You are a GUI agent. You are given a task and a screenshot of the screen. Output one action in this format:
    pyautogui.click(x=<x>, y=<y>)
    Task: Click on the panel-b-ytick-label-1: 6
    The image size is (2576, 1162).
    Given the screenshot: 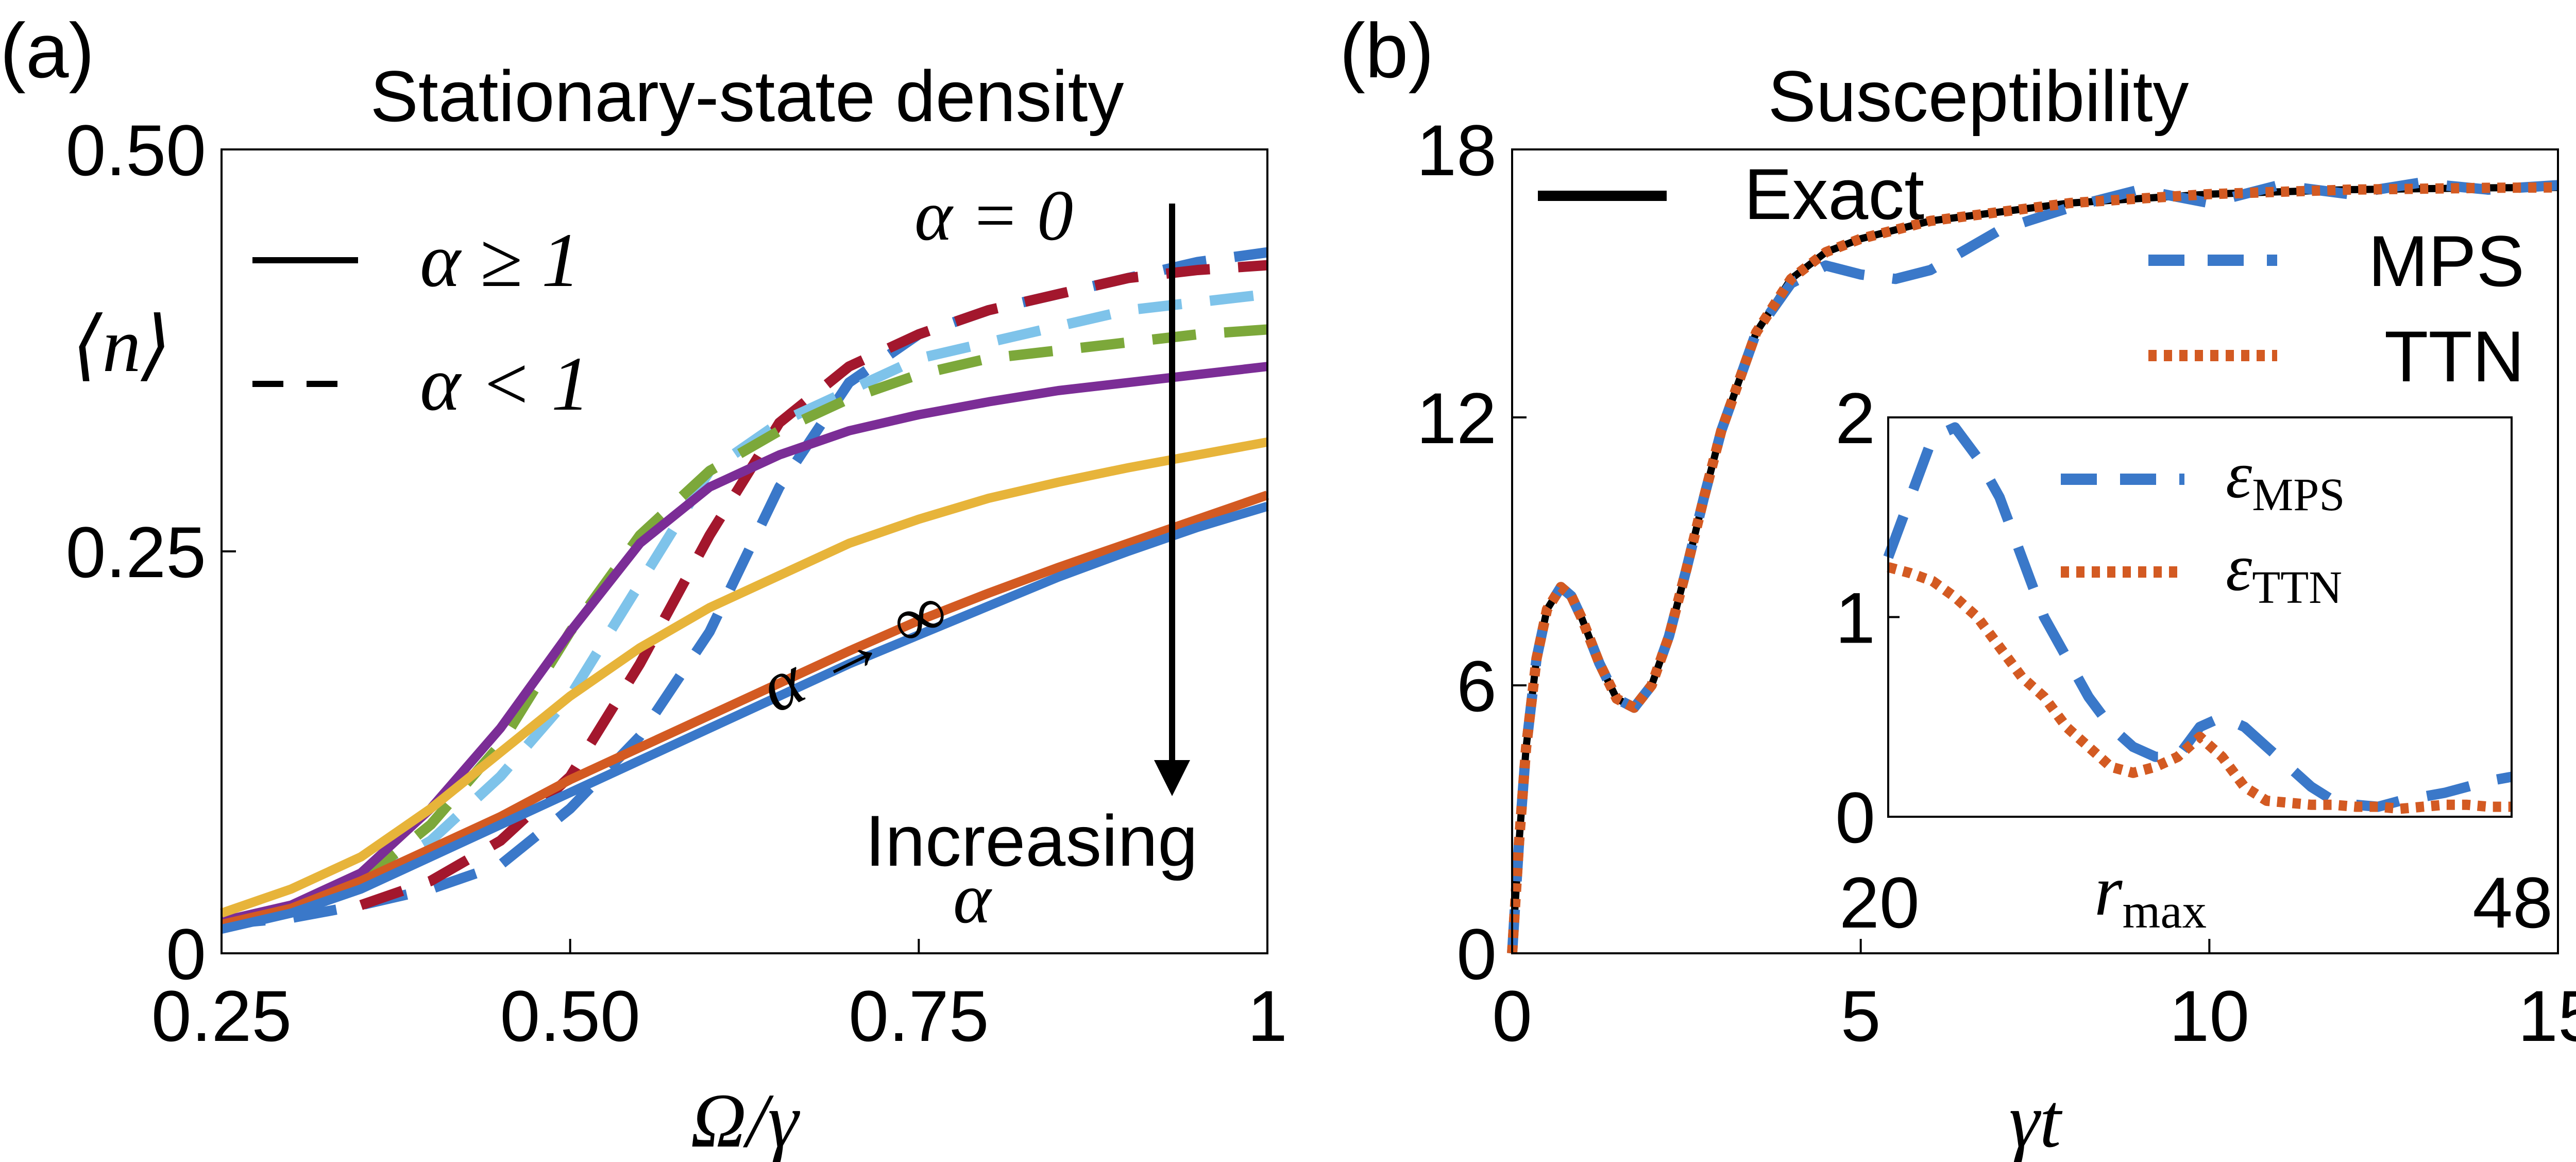 What is the action you would take?
    pyautogui.click(x=1476, y=686)
    